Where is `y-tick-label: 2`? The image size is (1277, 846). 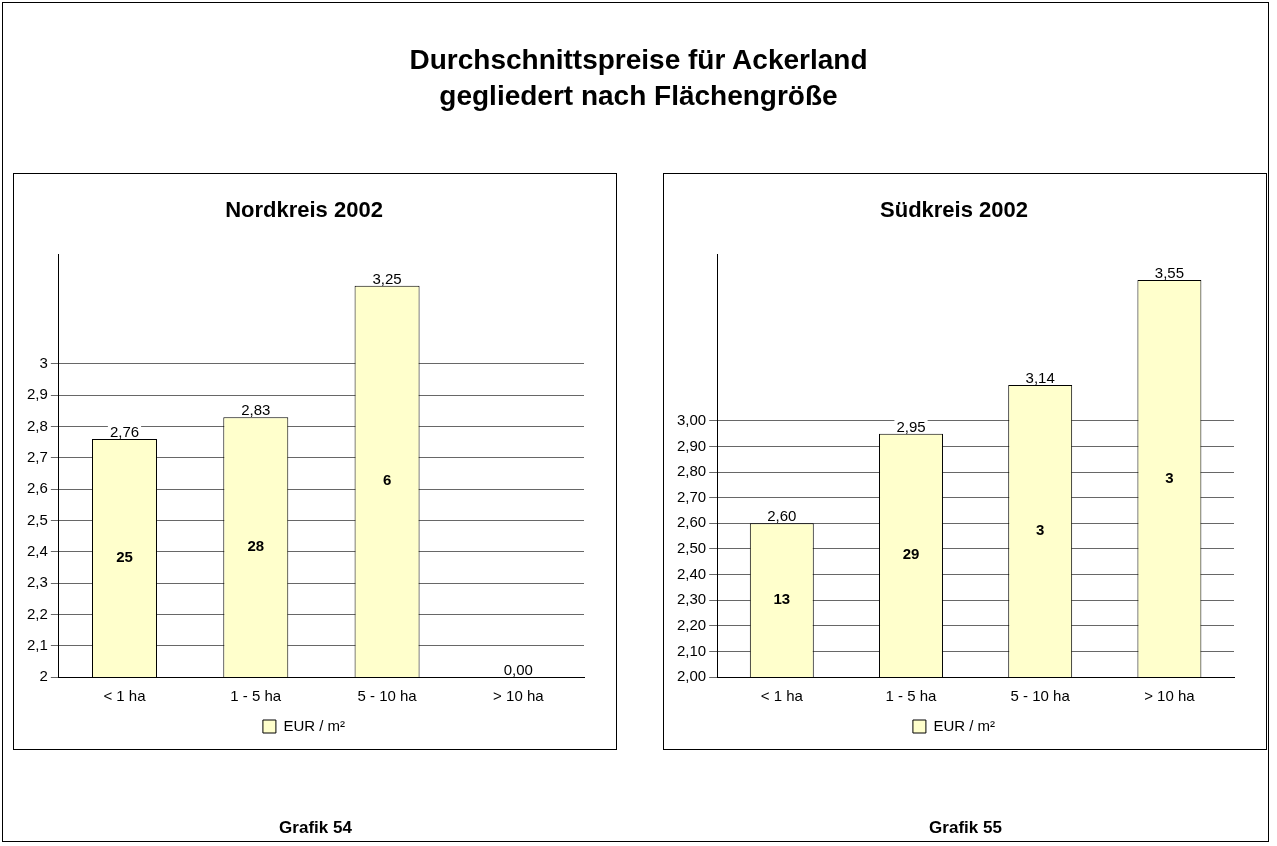 y-tick-label: 2 is located at coordinates (43, 676).